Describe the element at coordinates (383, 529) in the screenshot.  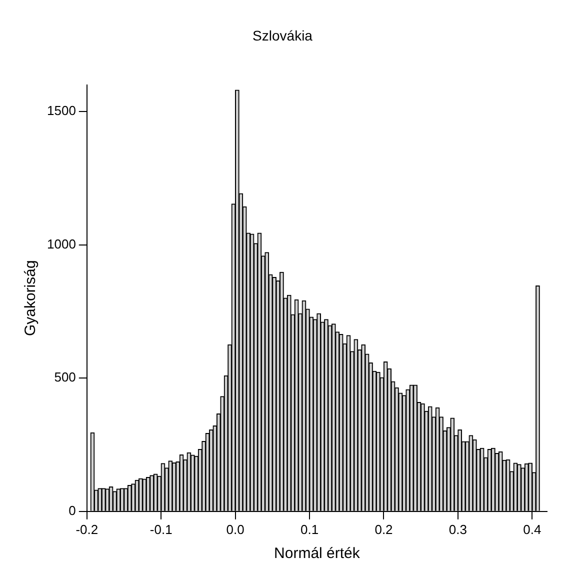
I see `x-tick-label: 0.2` at that location.